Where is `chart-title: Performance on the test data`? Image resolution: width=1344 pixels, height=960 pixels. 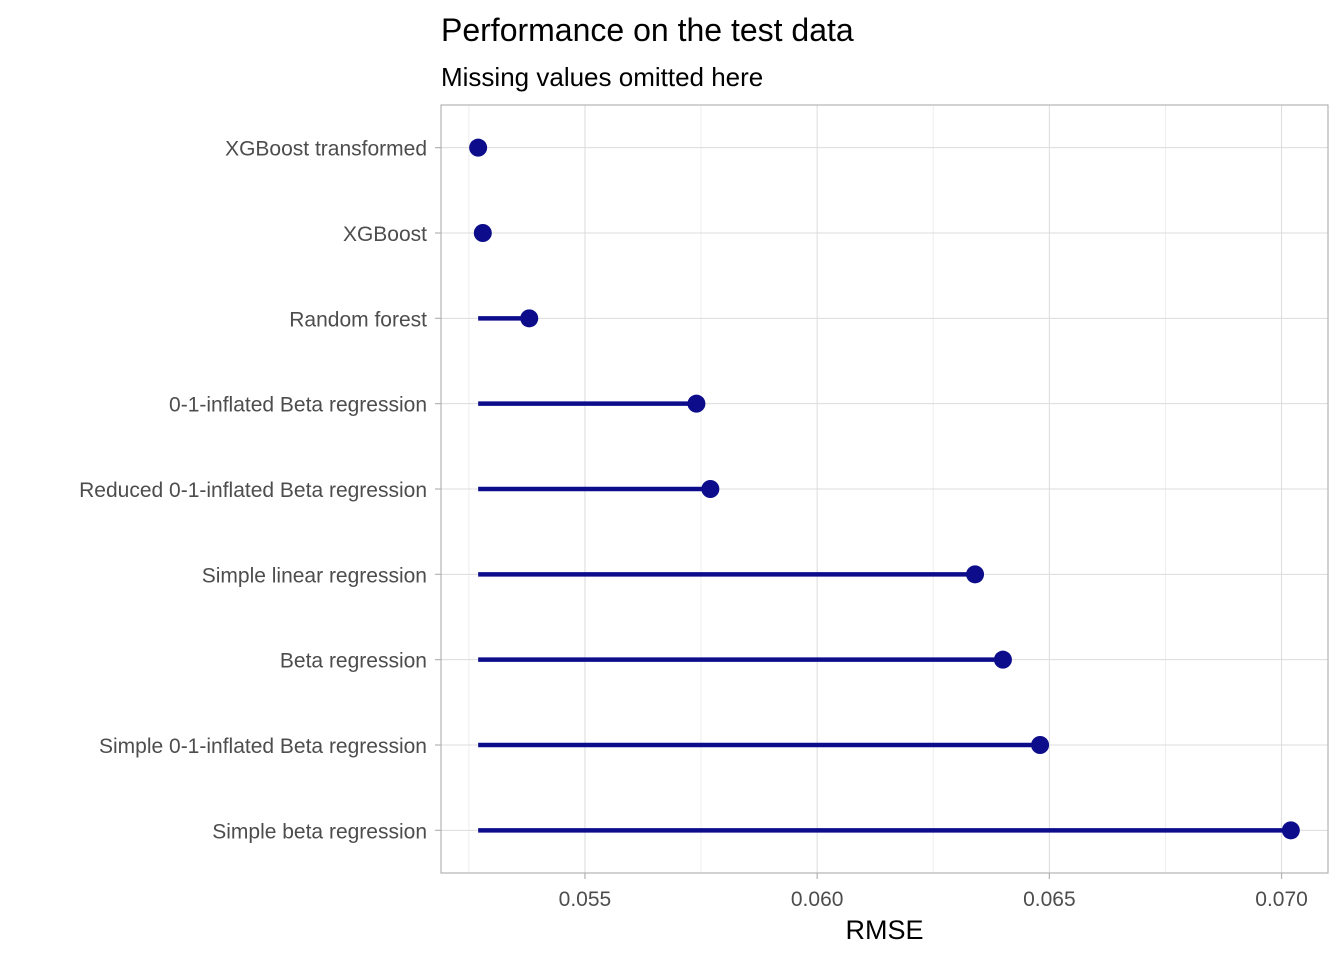
chart-title: Performance on the test data is located at coordinates (647, 30).